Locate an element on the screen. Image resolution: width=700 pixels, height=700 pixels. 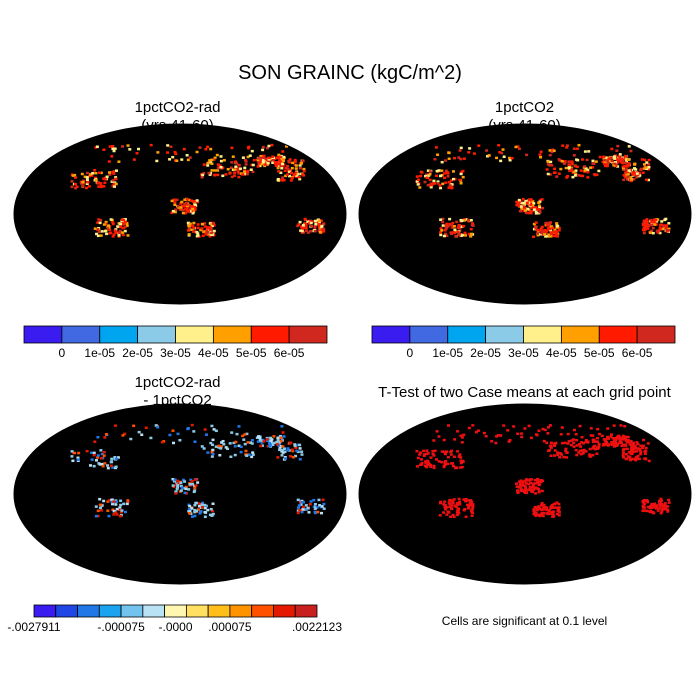
map-panel-d is located at coordinates (525, 494).